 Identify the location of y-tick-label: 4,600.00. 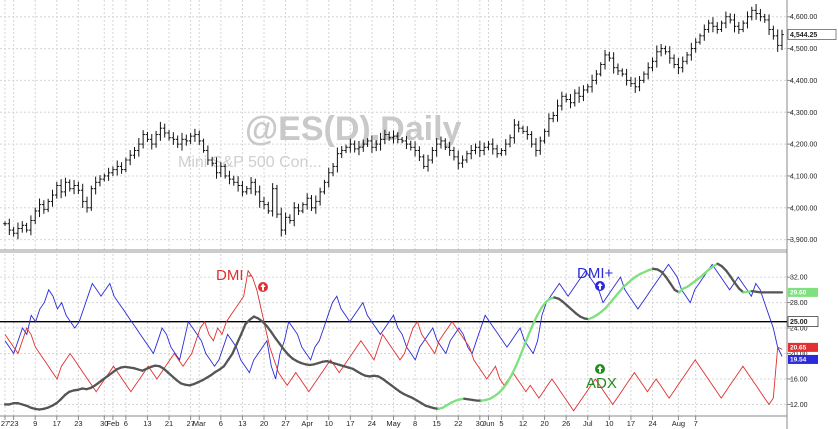
(803, 17).